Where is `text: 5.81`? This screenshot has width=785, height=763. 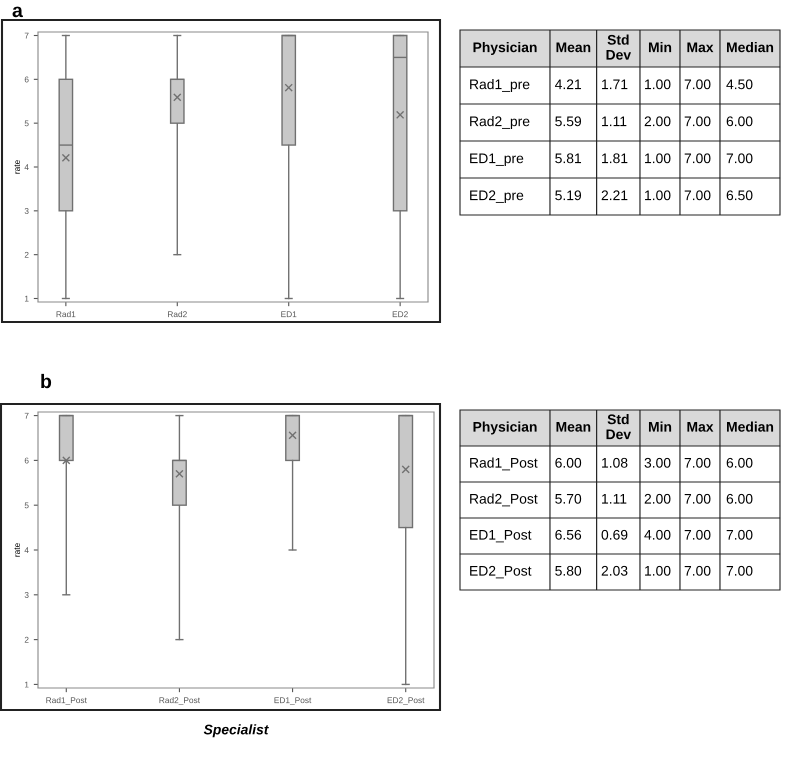 text: 5.81 is located at coordinates (568, 158).